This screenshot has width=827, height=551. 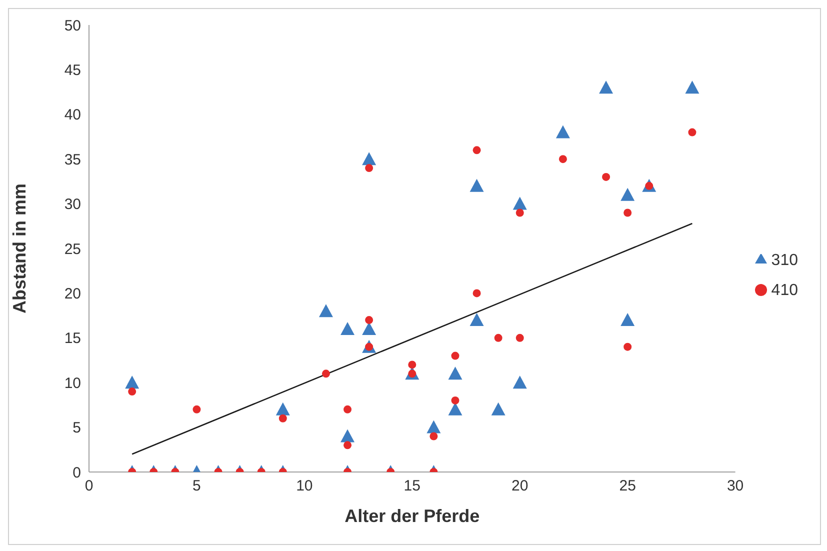 What do you see at coordinates (520, 486) in the screenshot?
I see `x-tick-label: 20` at bounding box center [520, 486].